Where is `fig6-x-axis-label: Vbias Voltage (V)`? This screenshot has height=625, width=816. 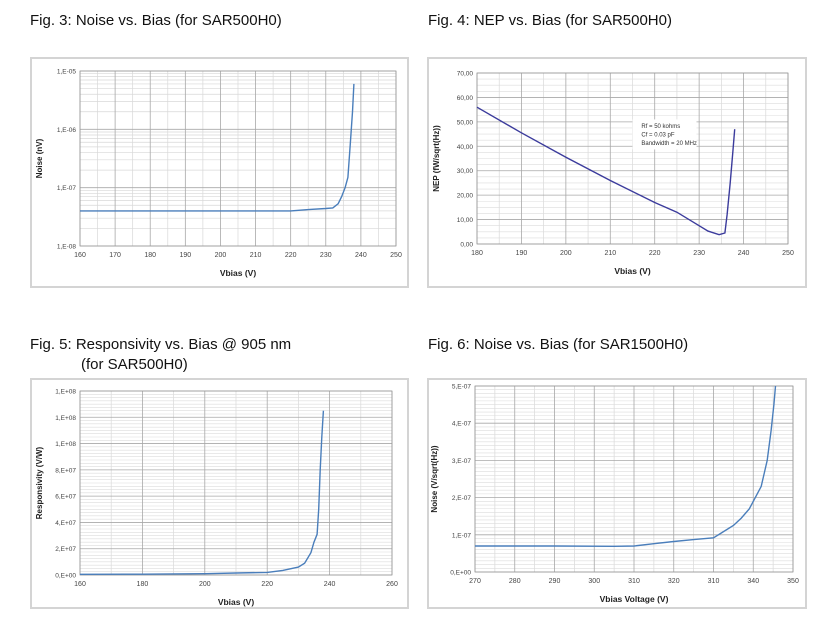
fig6-x-axis-label: Vbias Voltage (V) is located at coordinates (634, 599).